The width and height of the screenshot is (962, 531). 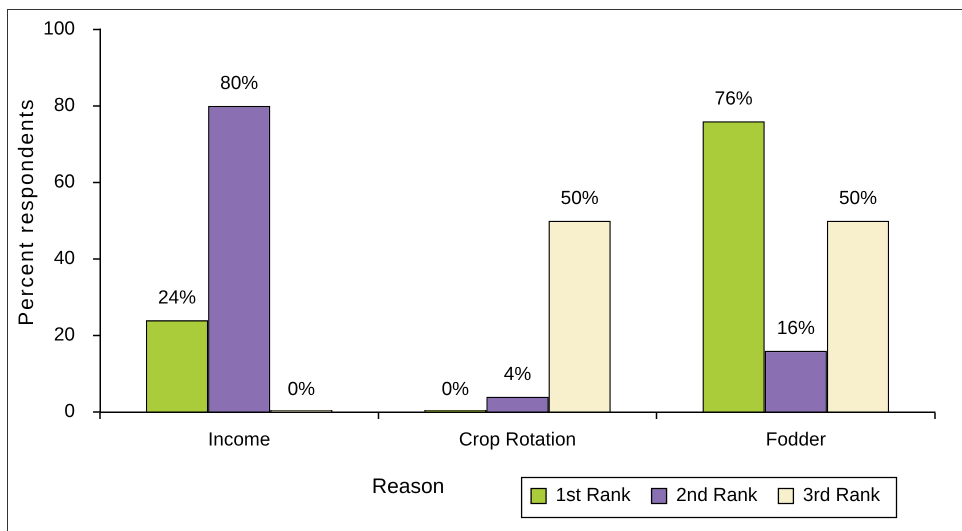 I want to click on y-tick-label: 80, so click(x=64, y=105).